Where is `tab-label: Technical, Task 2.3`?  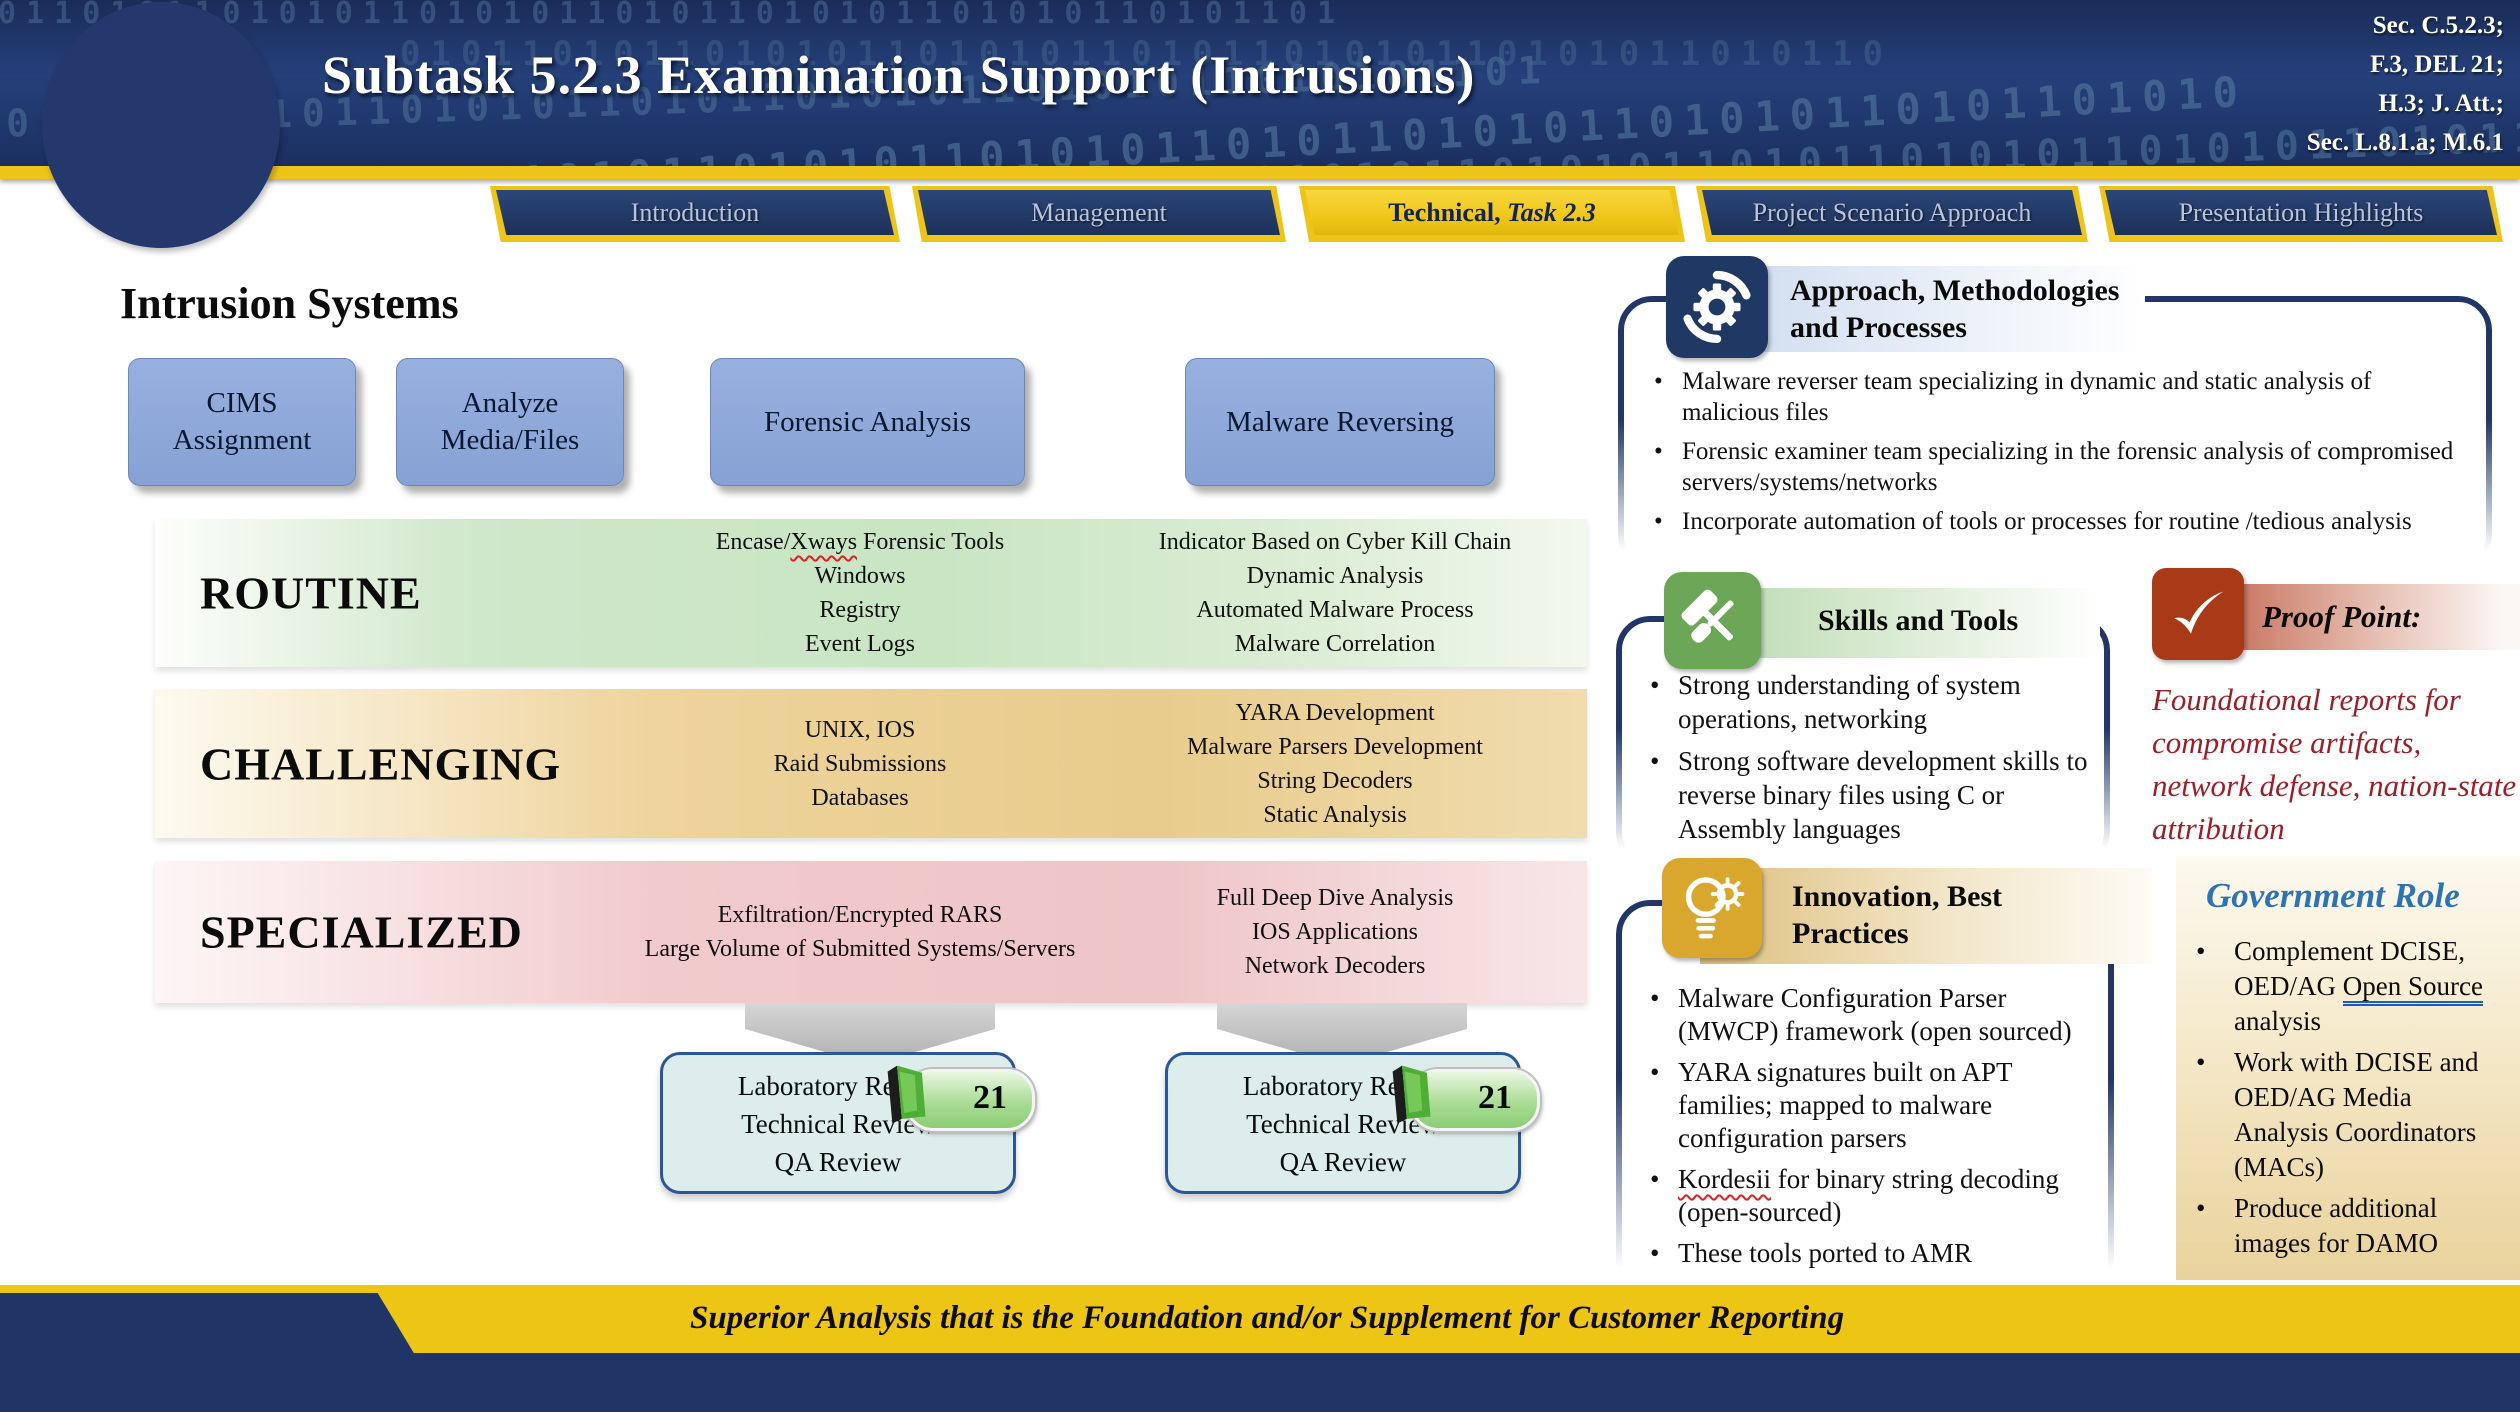 tab-label: Technical, Task 2.3 is located at coordinates (1492, 212).